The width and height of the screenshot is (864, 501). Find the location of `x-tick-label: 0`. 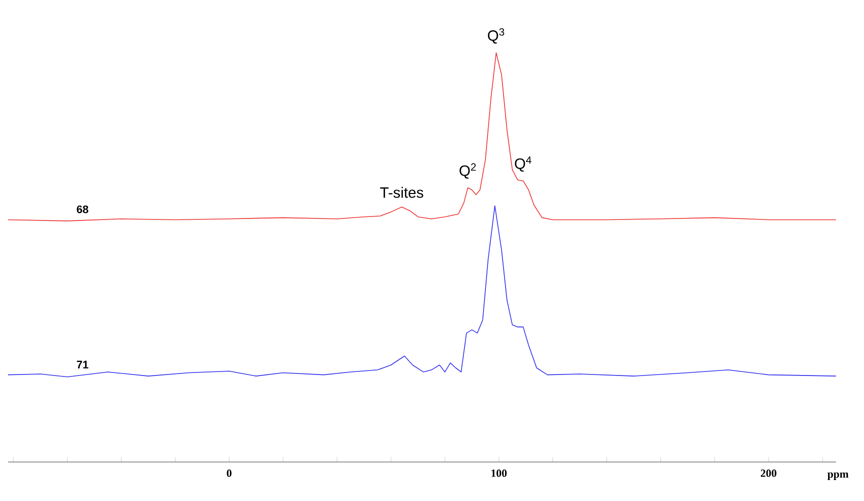

x-tick-label: 0 is located at coordinates (229, 473).